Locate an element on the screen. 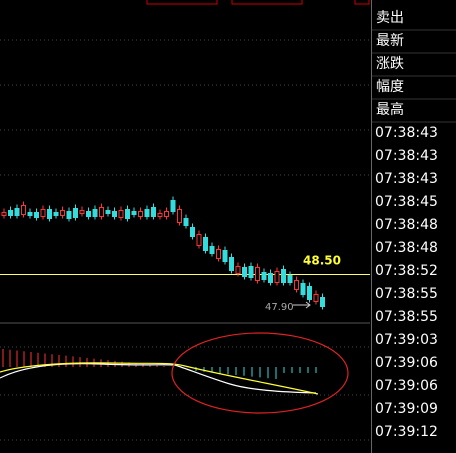 The width and height of the screenshot is (456, 453). field-label: 幅度 is located at coordinates (390, 87).